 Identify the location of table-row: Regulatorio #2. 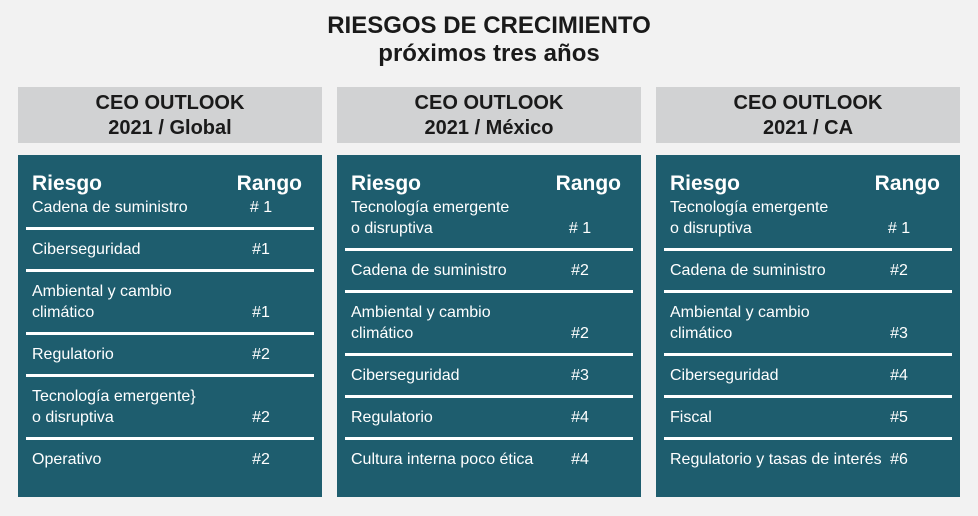
(170, 356).